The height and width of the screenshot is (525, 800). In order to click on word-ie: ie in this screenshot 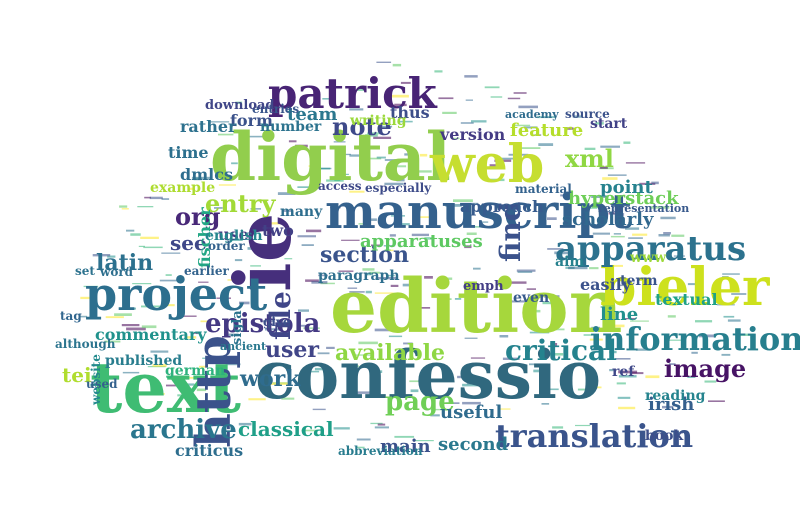, I will do `click(263, 252)`.